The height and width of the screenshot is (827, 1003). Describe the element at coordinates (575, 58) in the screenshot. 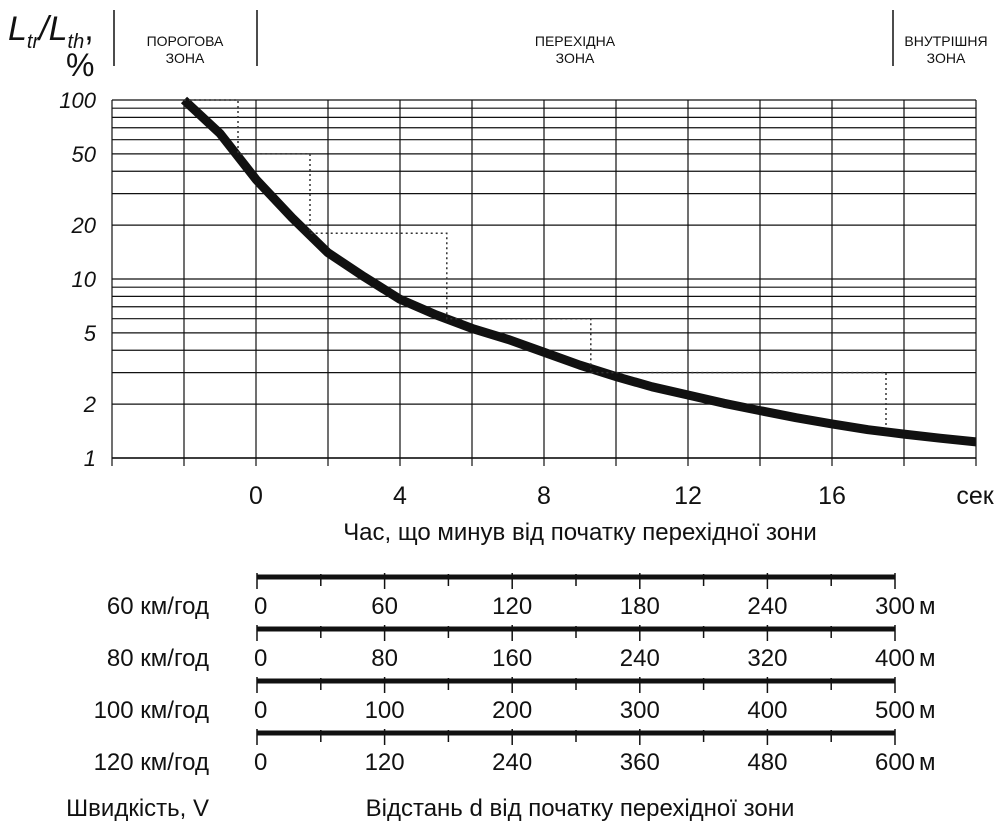

I see `zone-transition-line2: ЗОНА` at that location.